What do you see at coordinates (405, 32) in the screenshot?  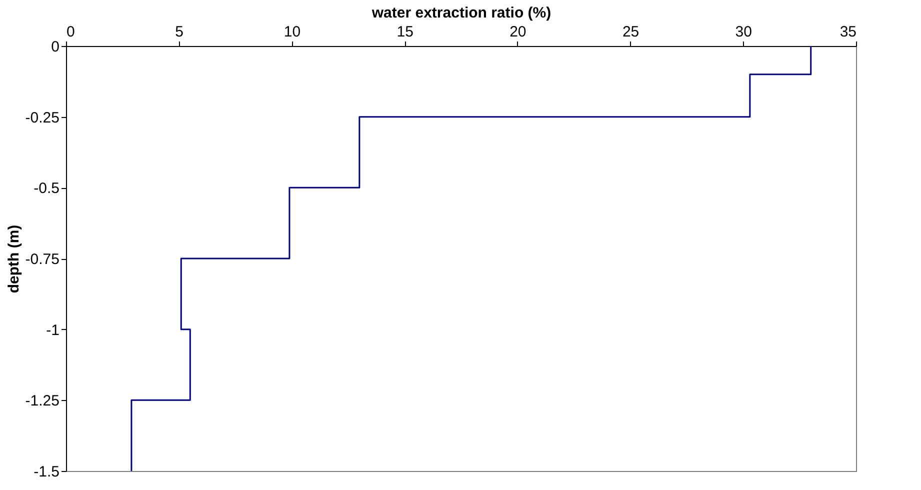 I see `x-tick-label: 15` at bounding box center [405, 32].